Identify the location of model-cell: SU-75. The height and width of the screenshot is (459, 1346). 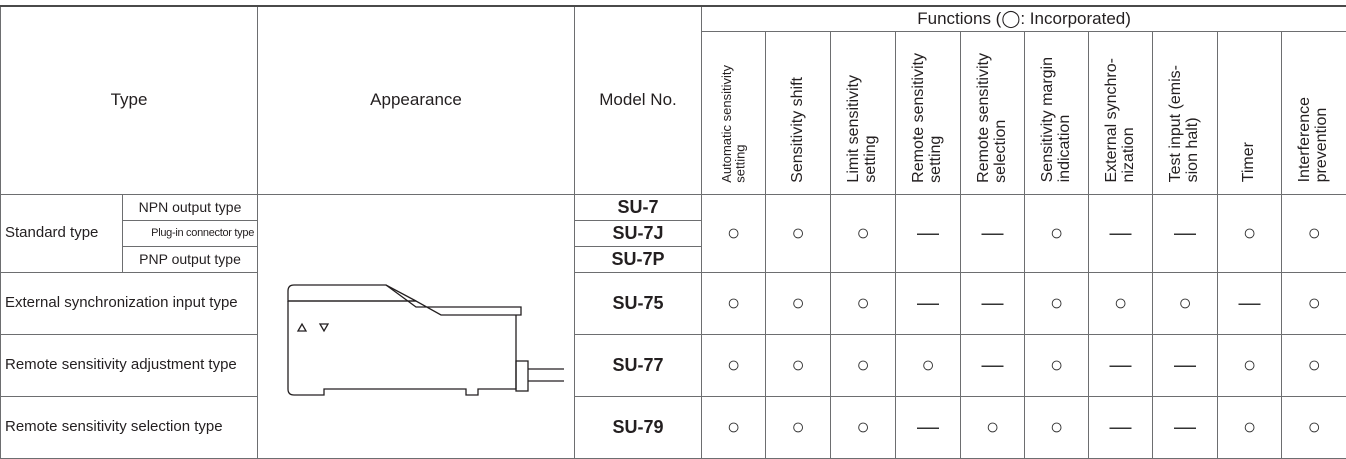
(638, 303).